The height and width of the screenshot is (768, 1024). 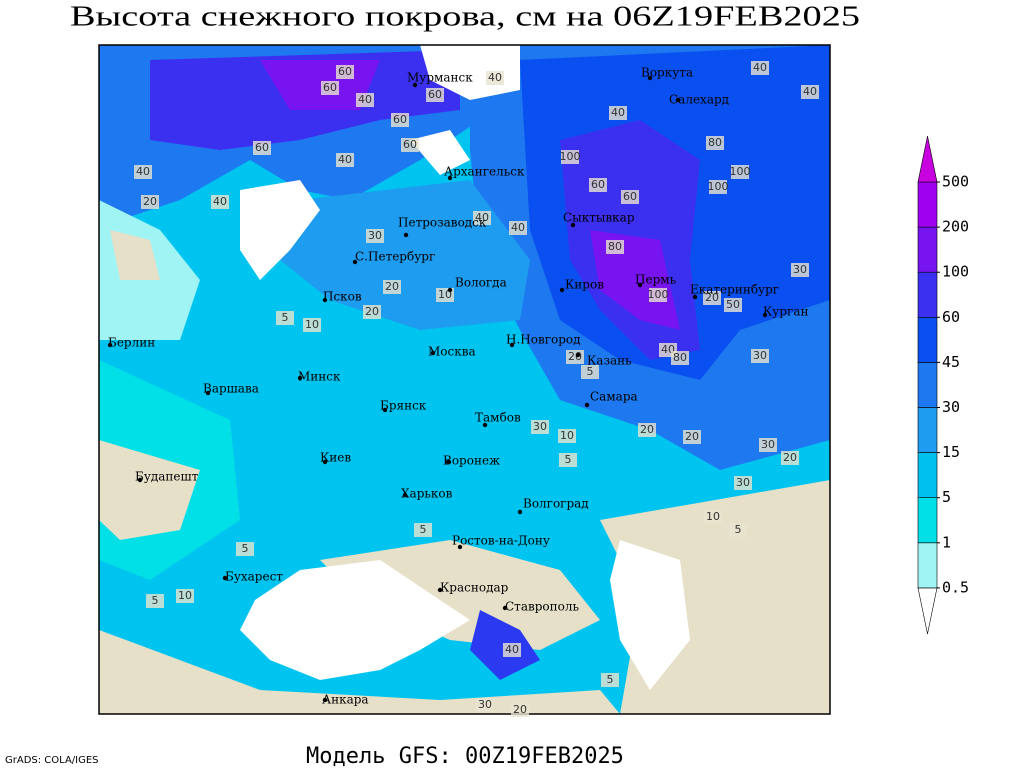 I want to click on city-label: Пермь, so click(x=656, y=280).